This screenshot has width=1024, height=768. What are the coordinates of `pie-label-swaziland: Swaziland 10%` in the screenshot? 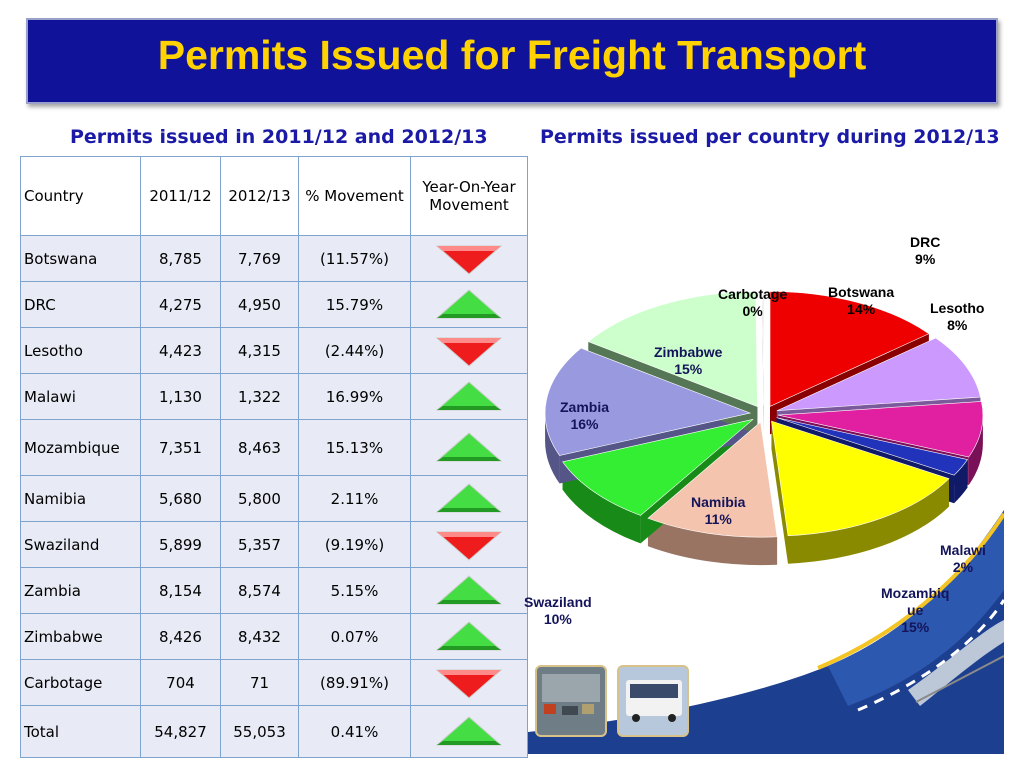 It's located at (558, 611).